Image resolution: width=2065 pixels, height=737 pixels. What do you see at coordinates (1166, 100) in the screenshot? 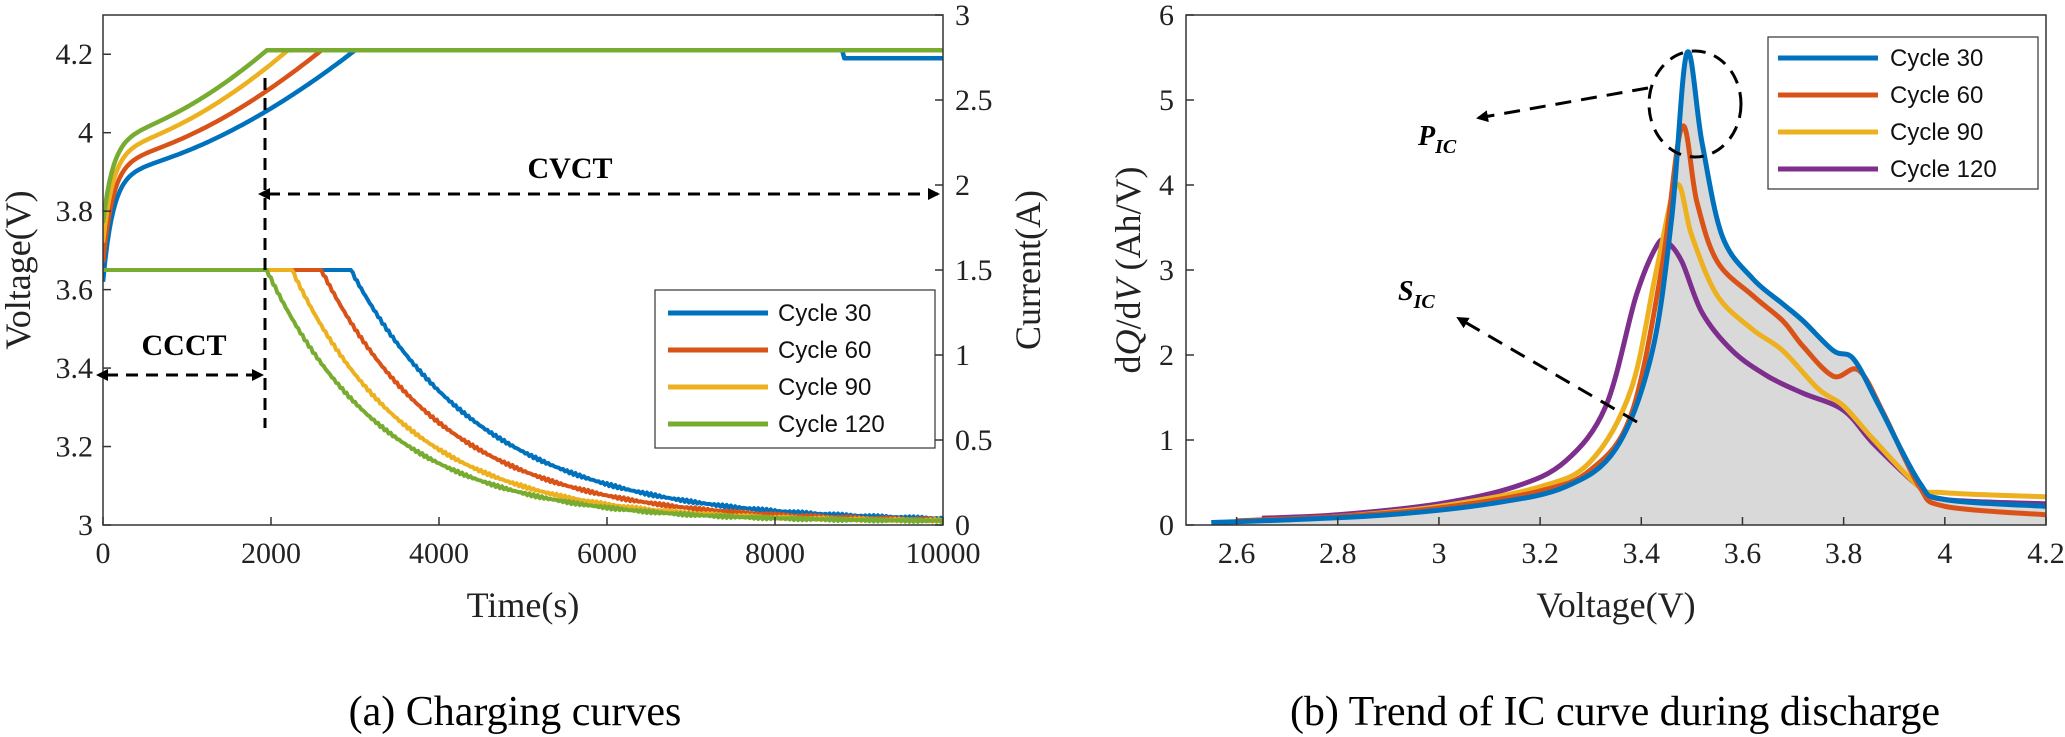
I see `y-tick-label: 5` at bounding box center [1166, 100].